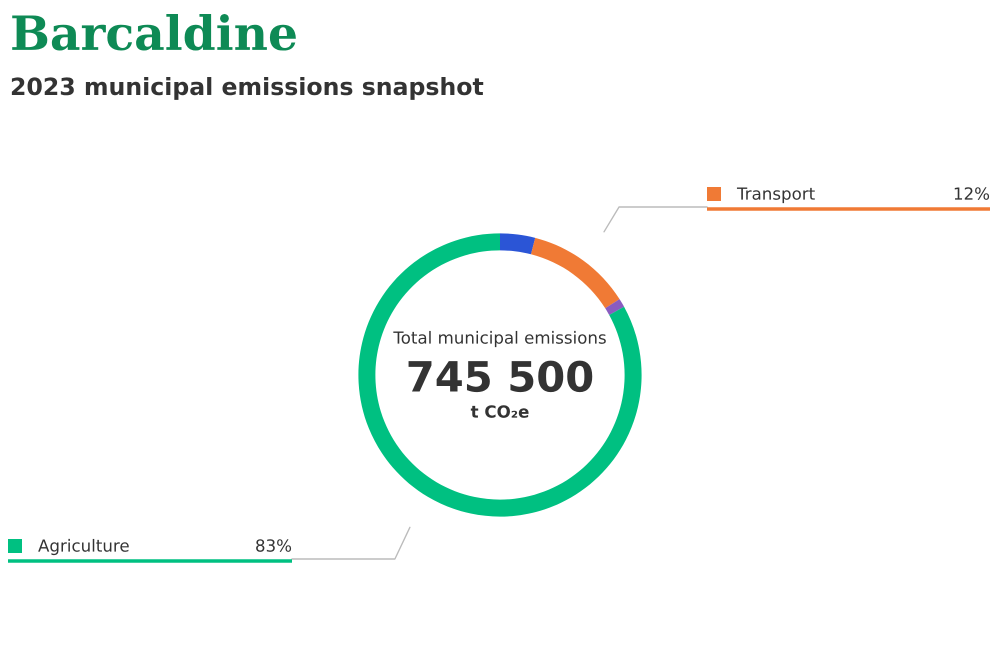 The height and width of the screenshot is (670, 1000). I want to click on text: t CO₂e, so click(499, 411).